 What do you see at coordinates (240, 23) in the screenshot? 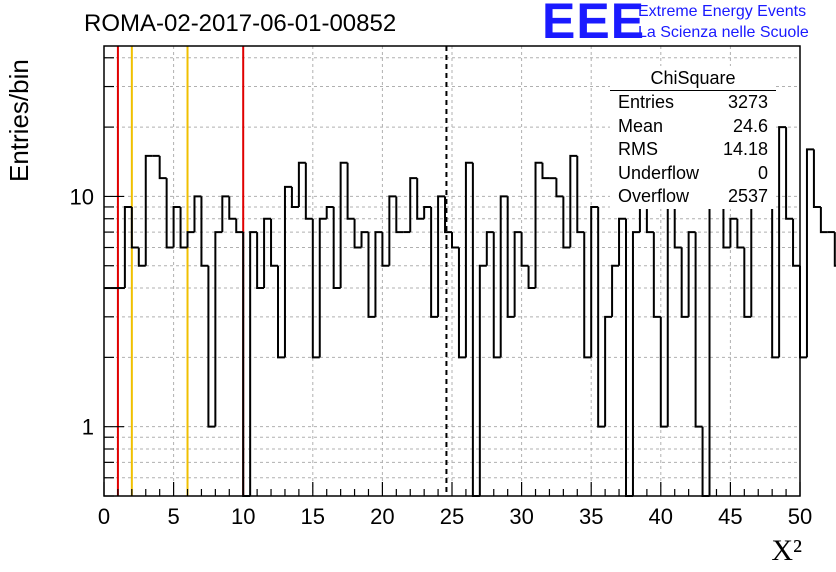
I see `chart-title: ROMA-02-2017-06-01-00852` at bounding box center [240, 23].